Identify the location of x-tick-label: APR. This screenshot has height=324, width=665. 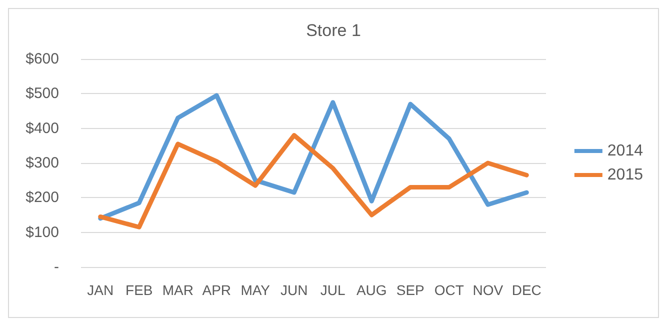
(217, 290).